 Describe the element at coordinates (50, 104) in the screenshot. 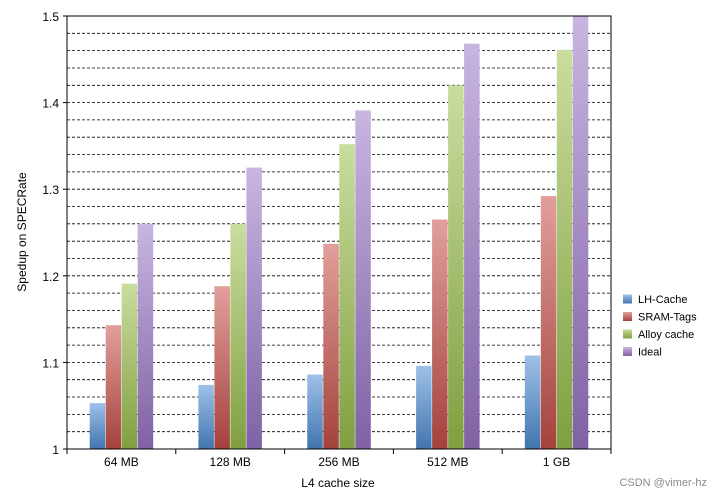

I see `y-tick-label: 1.4` at that location.